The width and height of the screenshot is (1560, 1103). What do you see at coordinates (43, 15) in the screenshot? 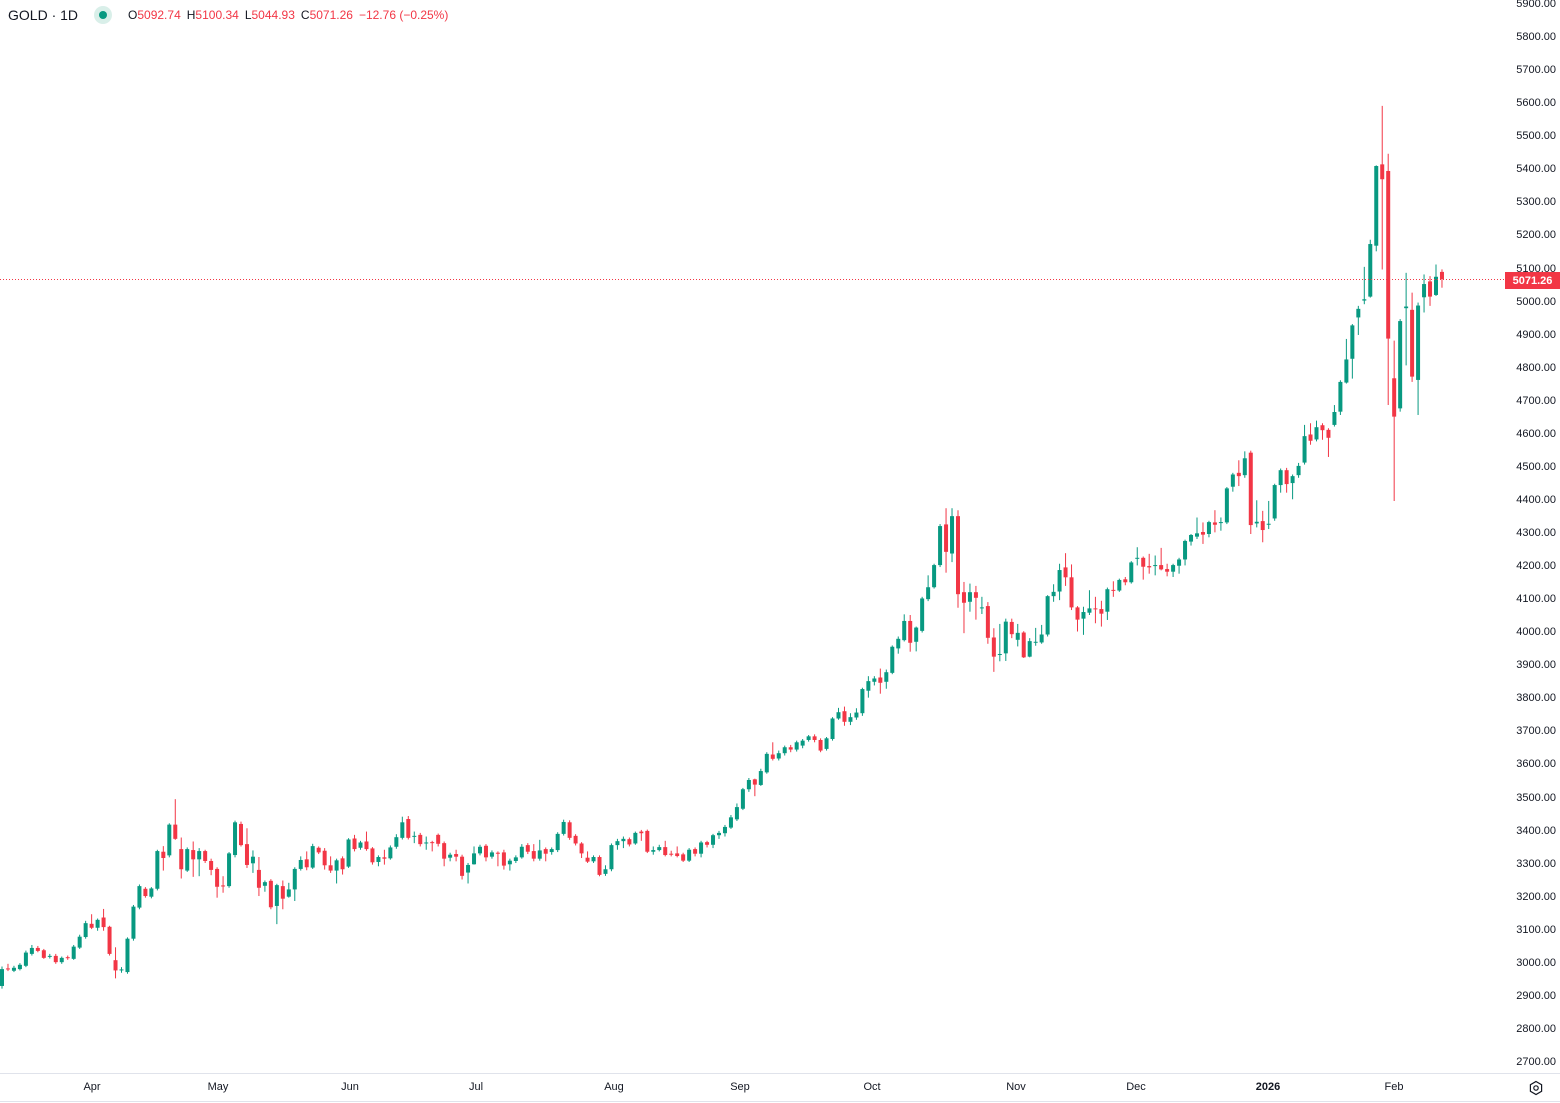
I see `symbol-title: GOLD · 1D` at bounding box center [43, 15].